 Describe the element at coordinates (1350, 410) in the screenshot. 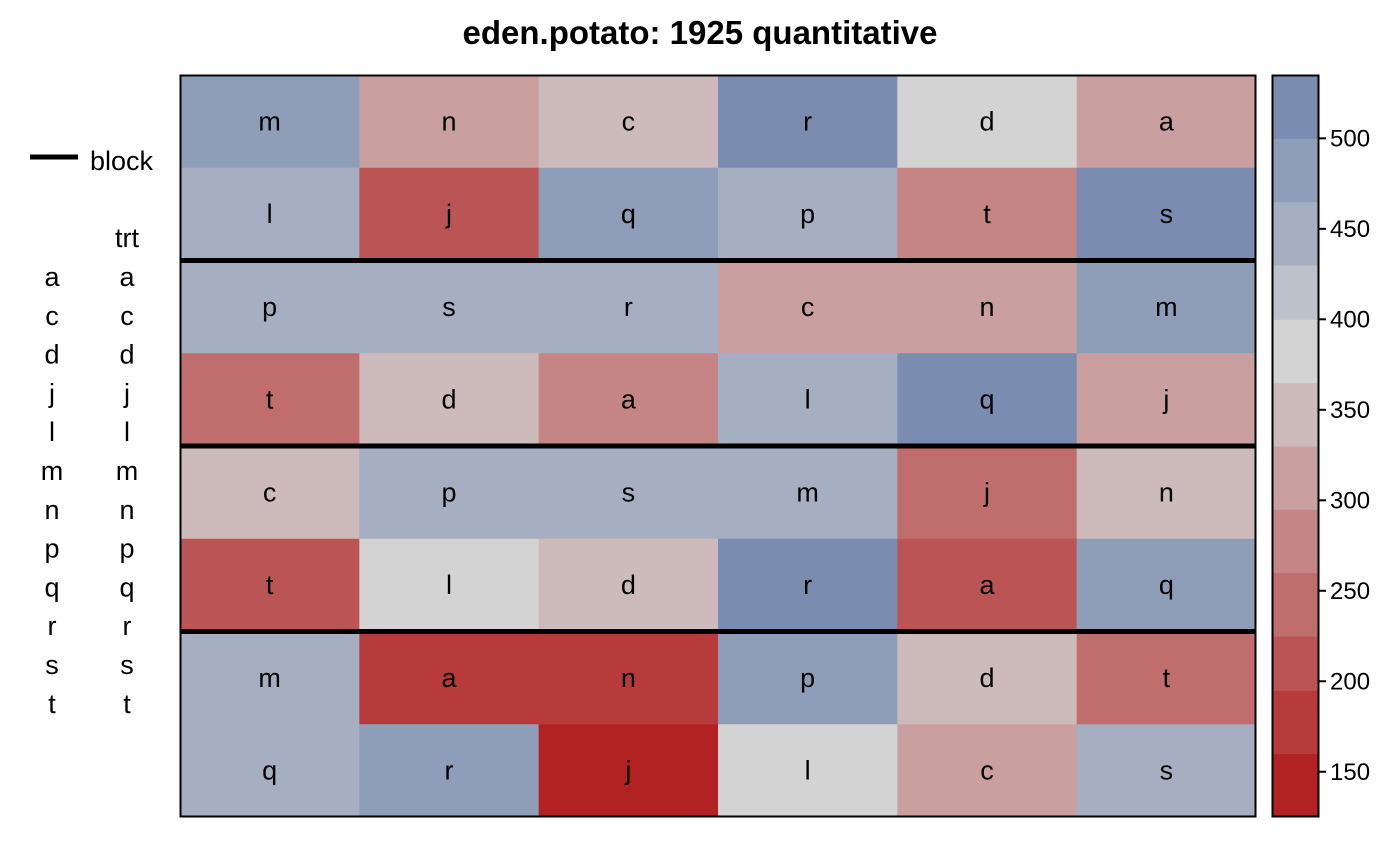

I see `colorbar-tick-label: 350` at that location.